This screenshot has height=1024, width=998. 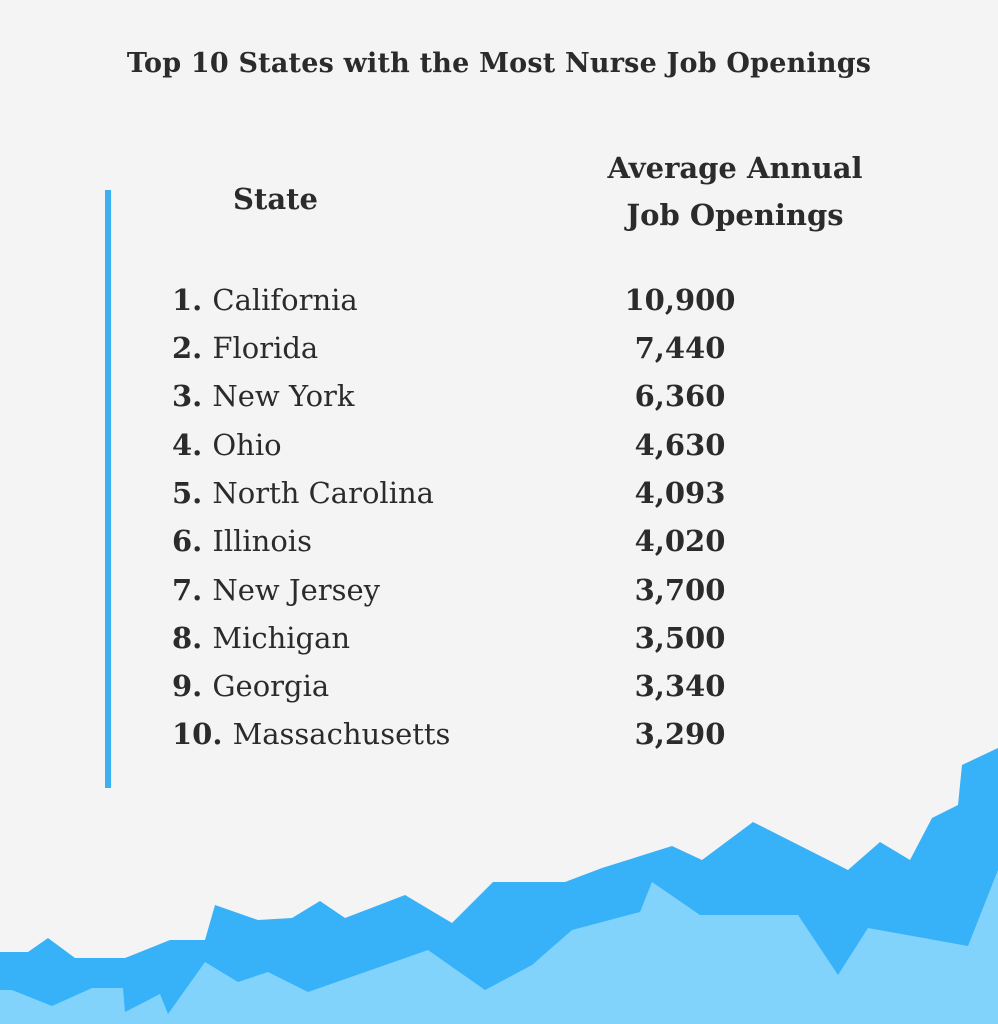 What do you see at coordinates (492, 686) in the screenshot?
I see `table-row: 9. Georgia 3,340` at bounding box center [492, 686].